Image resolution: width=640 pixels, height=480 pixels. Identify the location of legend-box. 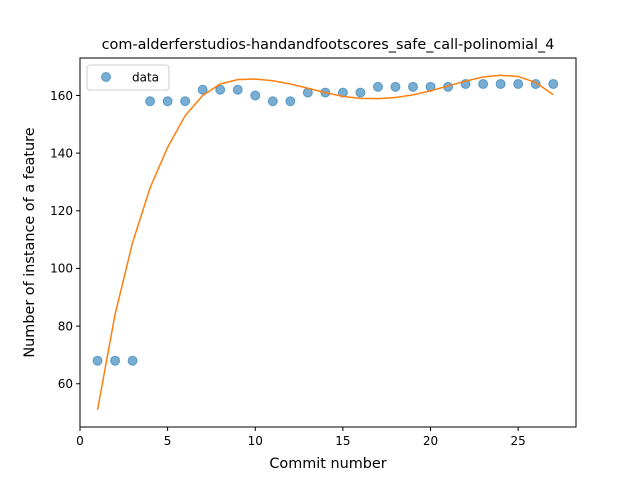
(128, 77).